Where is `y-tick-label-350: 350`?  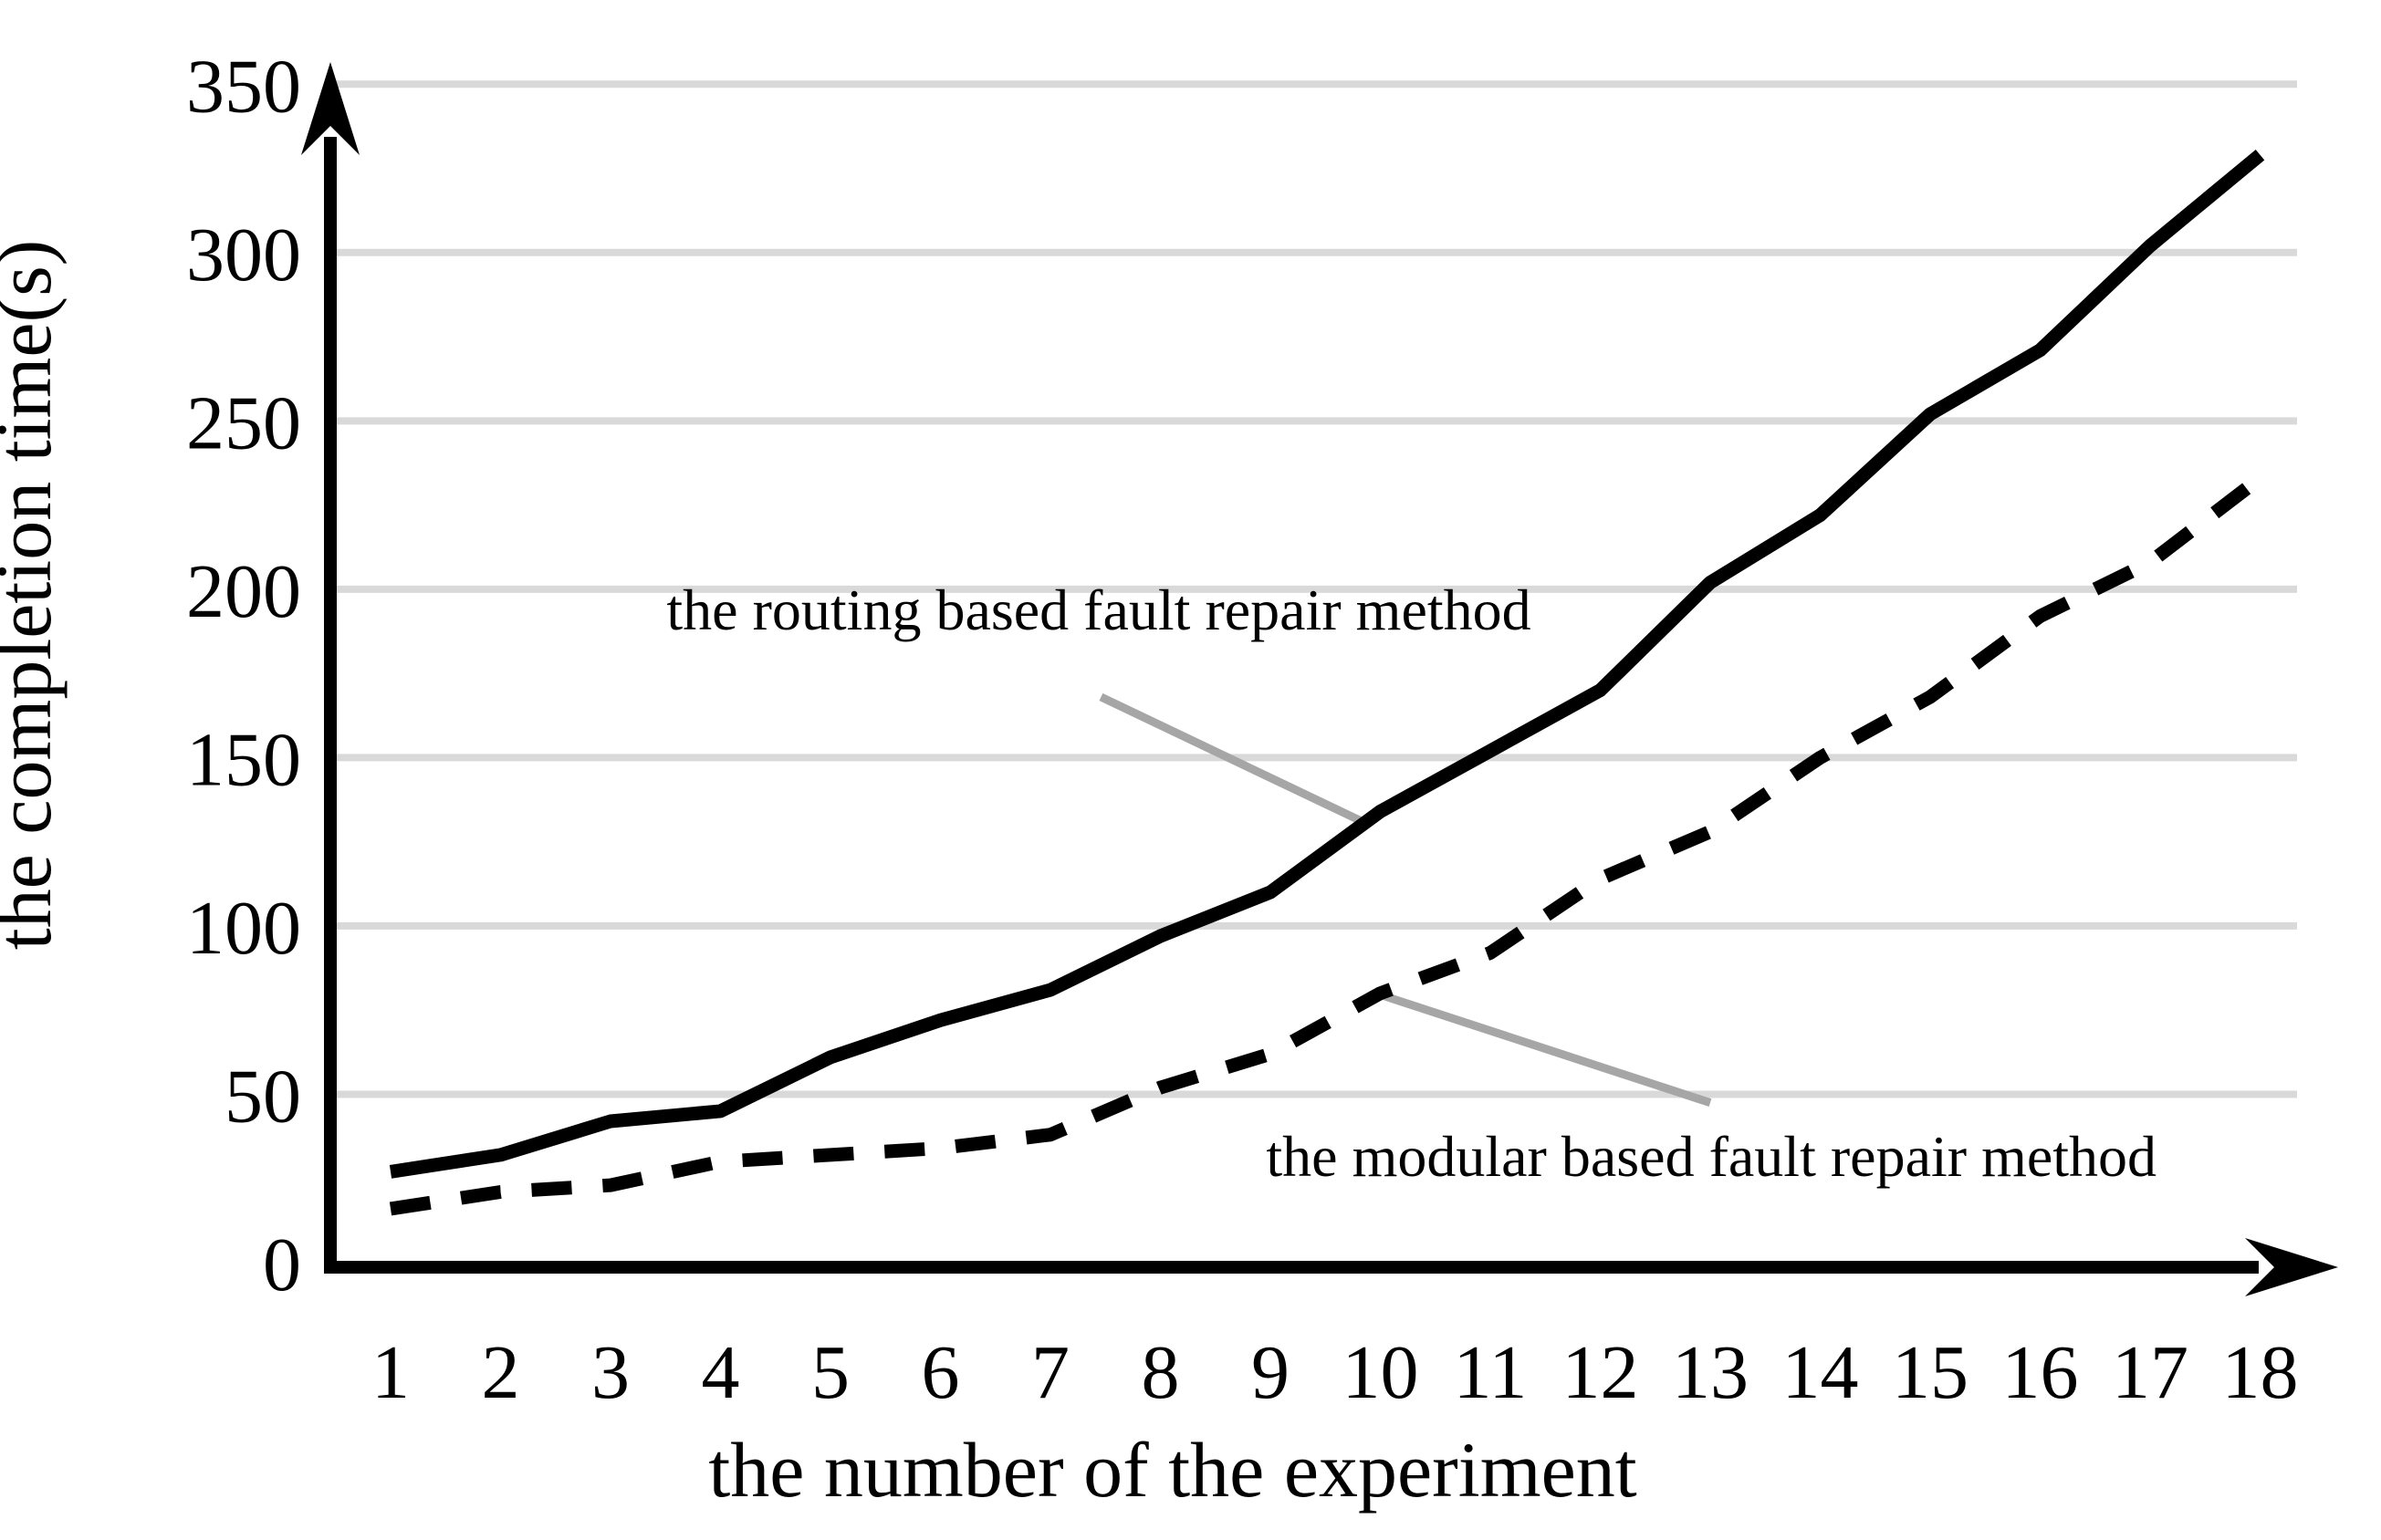 y-tick-label-350: 350 is located at coordinates (244, 86).